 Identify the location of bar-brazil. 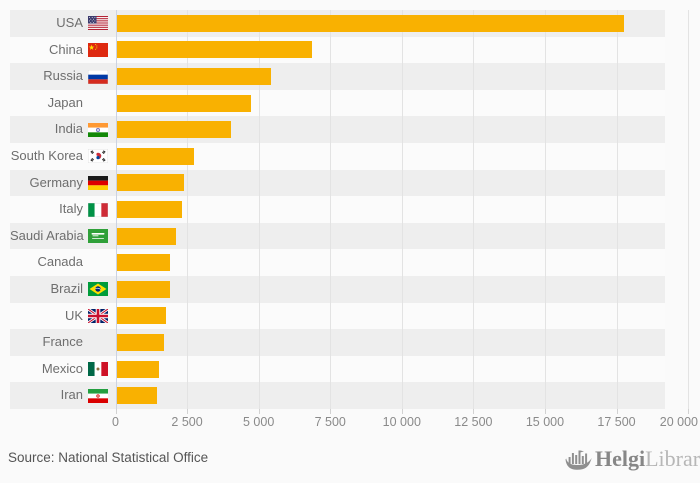
(143, 289).